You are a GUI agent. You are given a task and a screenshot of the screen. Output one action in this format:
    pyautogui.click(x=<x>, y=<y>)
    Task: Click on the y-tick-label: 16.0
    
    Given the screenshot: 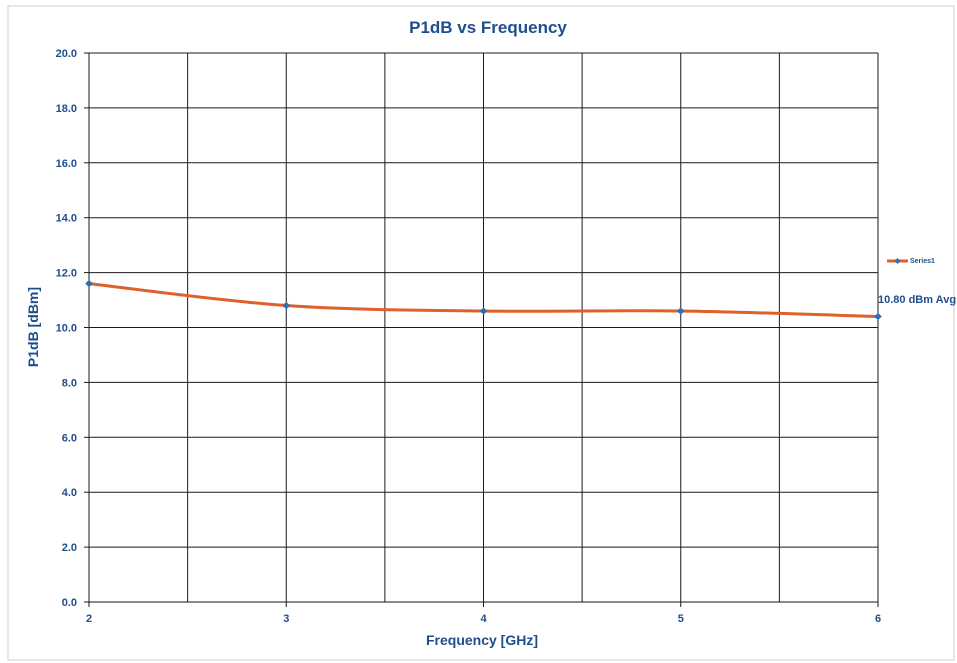 What is the action you would take?
    pyautogui.click(x=66, y=164)
    